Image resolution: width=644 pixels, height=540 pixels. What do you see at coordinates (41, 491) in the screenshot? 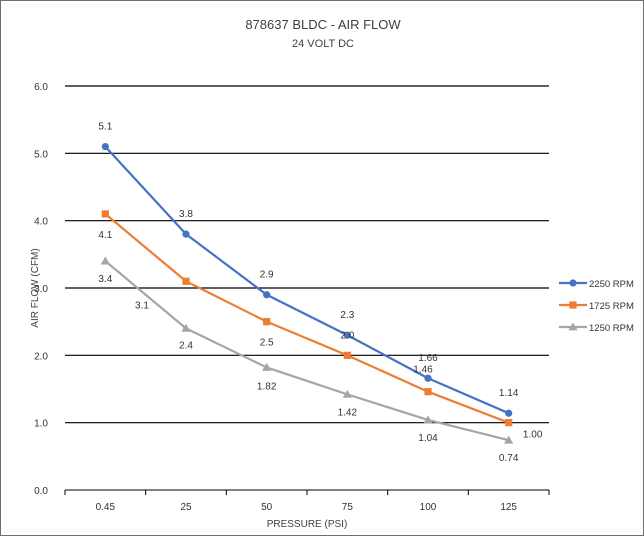
I see `y-tick-label: 0.0` at bounding box center [41, 491].